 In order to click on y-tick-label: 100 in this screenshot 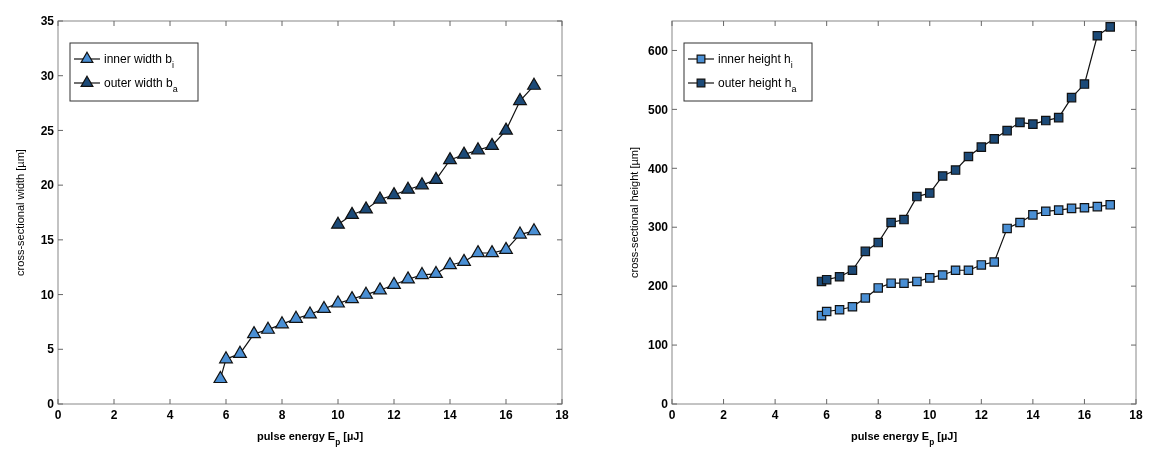, I will do `click(658, 345)`.